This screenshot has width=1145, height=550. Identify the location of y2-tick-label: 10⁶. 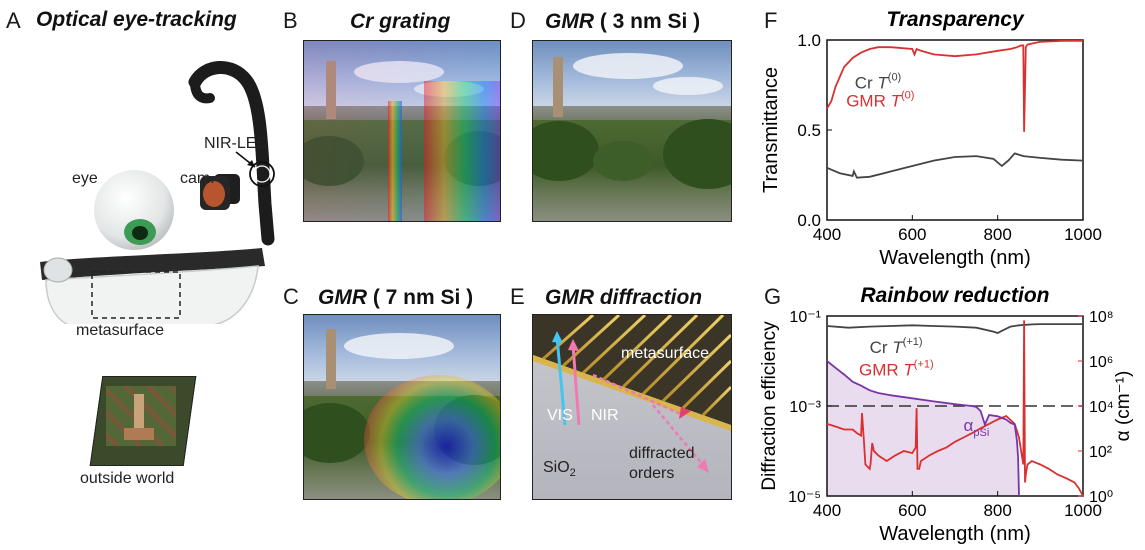
(1101, 362).